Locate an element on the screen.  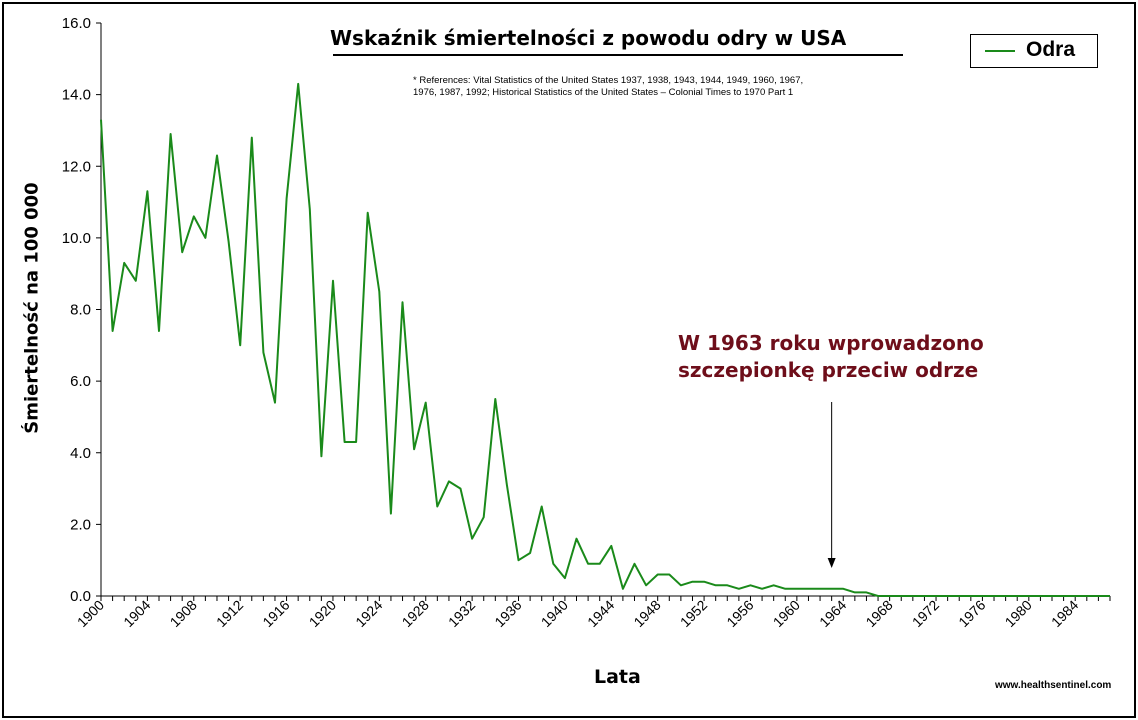
x-tick-label: 1964 is located at coordinates (832, 613).